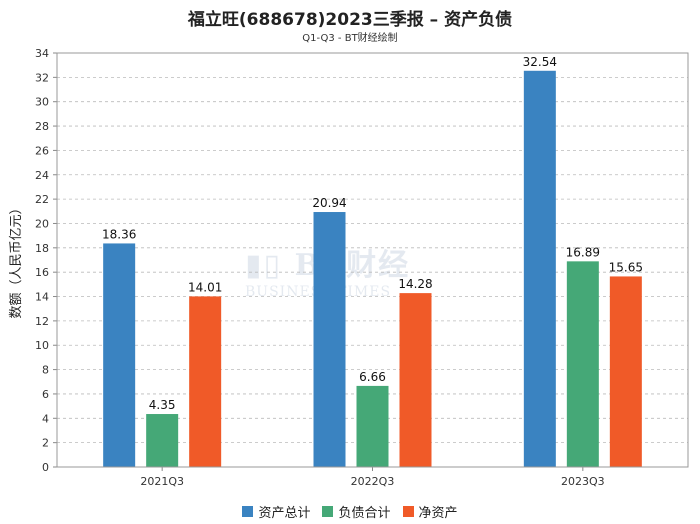 This screenshot has height=524, width=700. Describe the element at coordinates (42, 102) in the screenshot. I see `y-tick-label: 30` at that location.